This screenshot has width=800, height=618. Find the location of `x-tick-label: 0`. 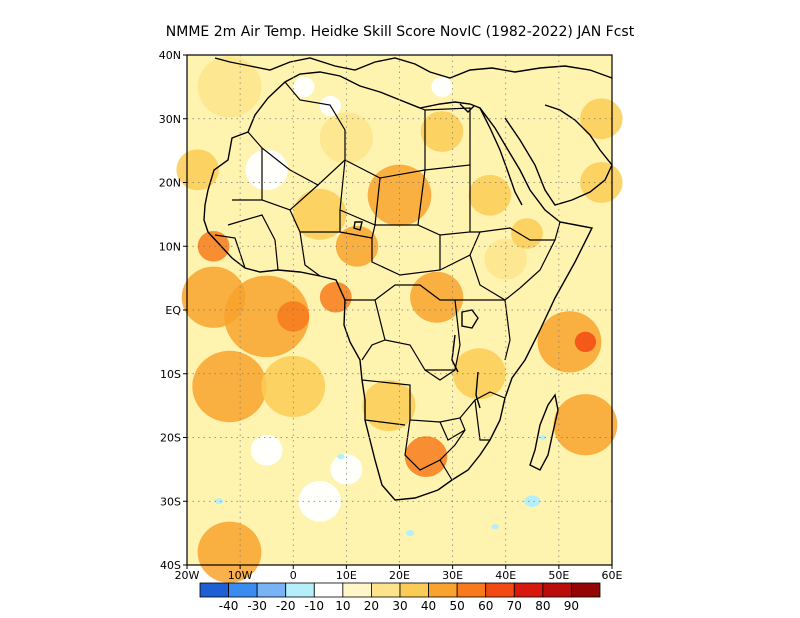

x-tick-label: 0 is located at coordinates (293, 575).